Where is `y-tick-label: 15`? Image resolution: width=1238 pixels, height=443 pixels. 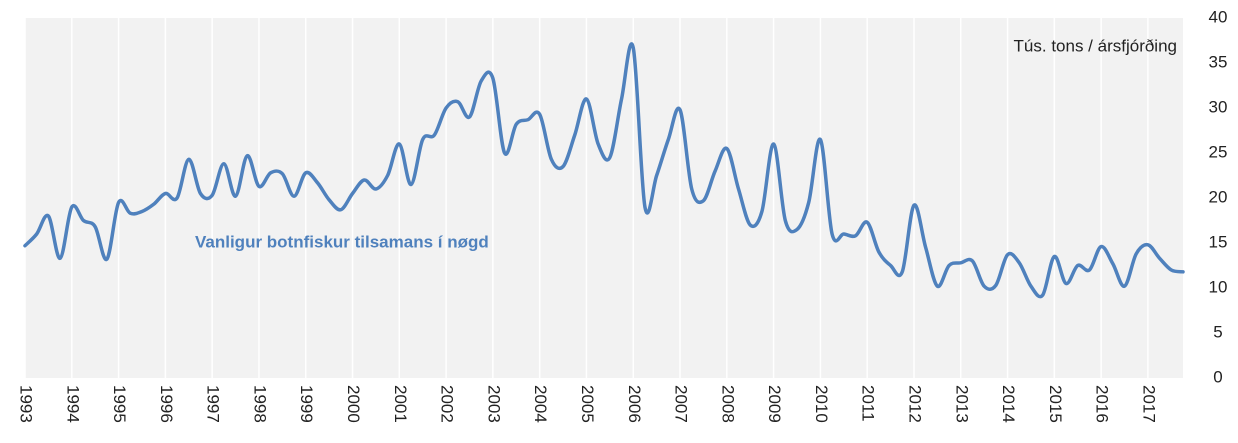
y-tick-label: 15 is located at coordinates (1218, 241).